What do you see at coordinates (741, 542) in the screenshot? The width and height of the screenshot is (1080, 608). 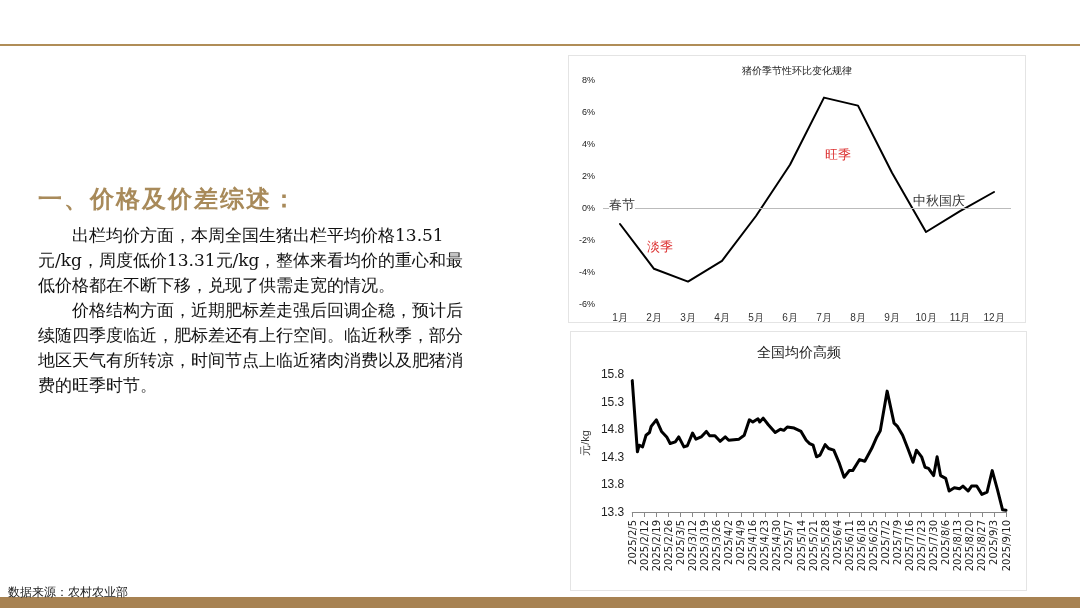 I see `x-tick-label: 2025/4/9` at bounding box center [741, 542].